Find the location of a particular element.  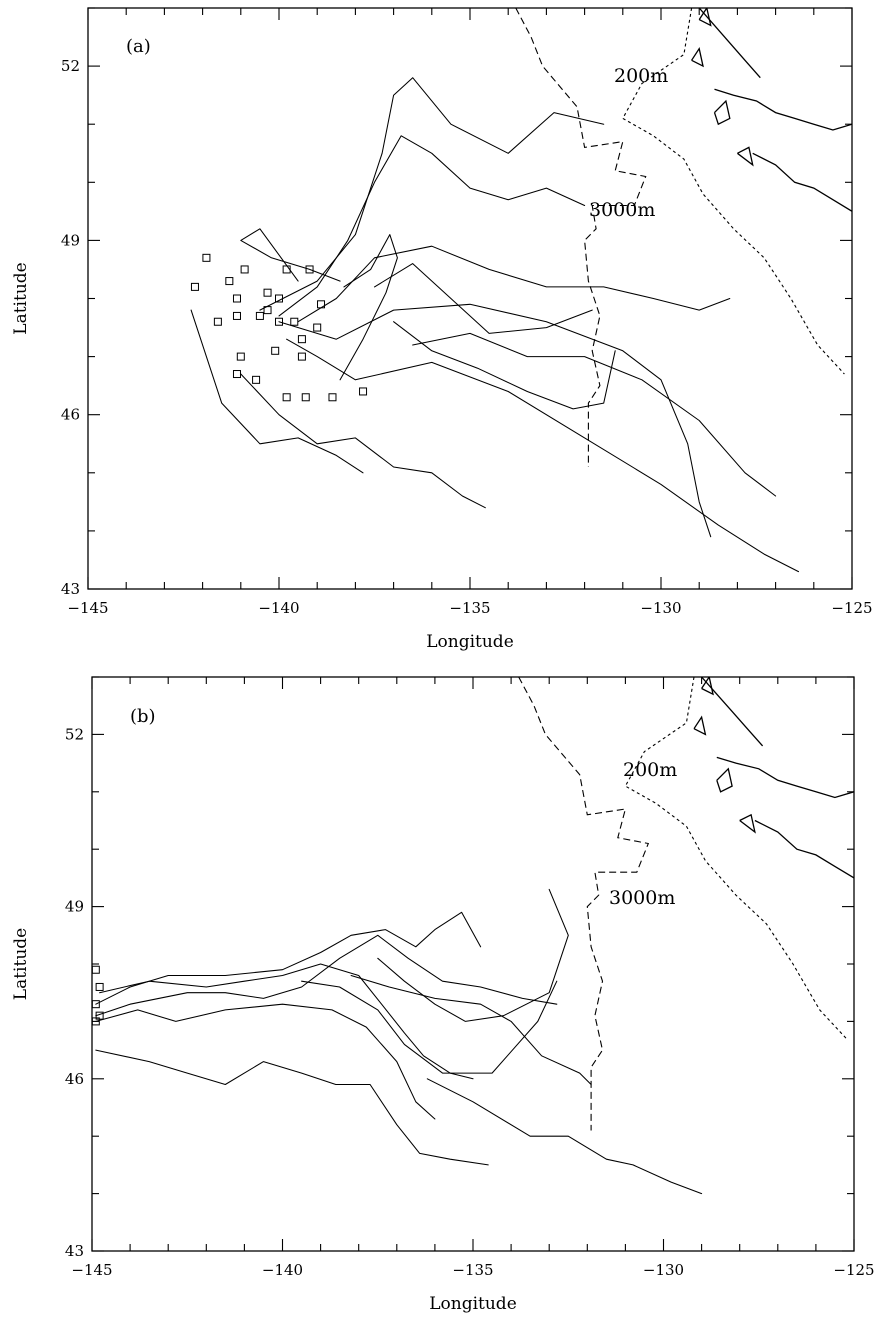

panel-label: (a) is located at coordinates (138, 46).